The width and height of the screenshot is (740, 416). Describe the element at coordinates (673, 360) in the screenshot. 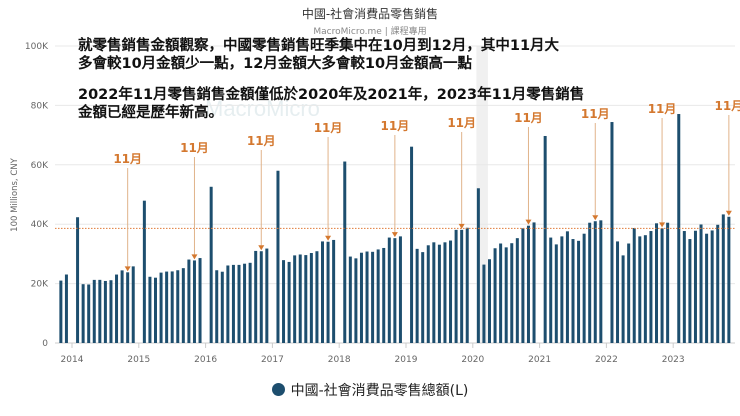

I see `x-tick-label: 2023` at that location.